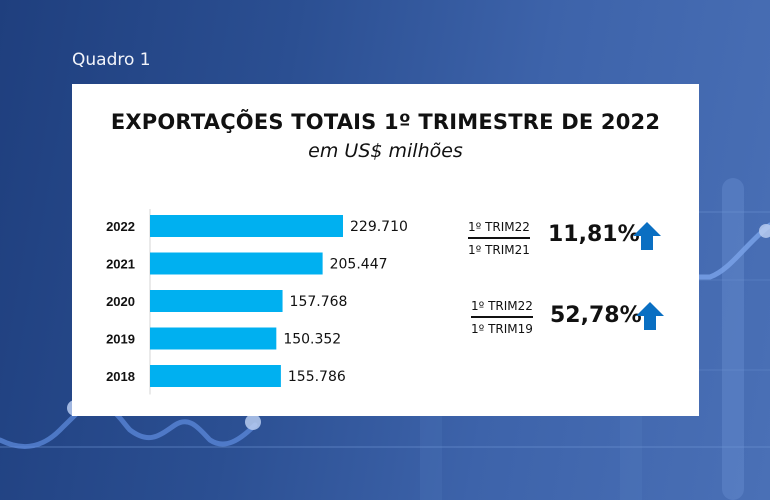 The image size is (770, 500). Describe the element at coordinates (319, 302) in the screenshot. I see `data-label: 157.768` at that location.